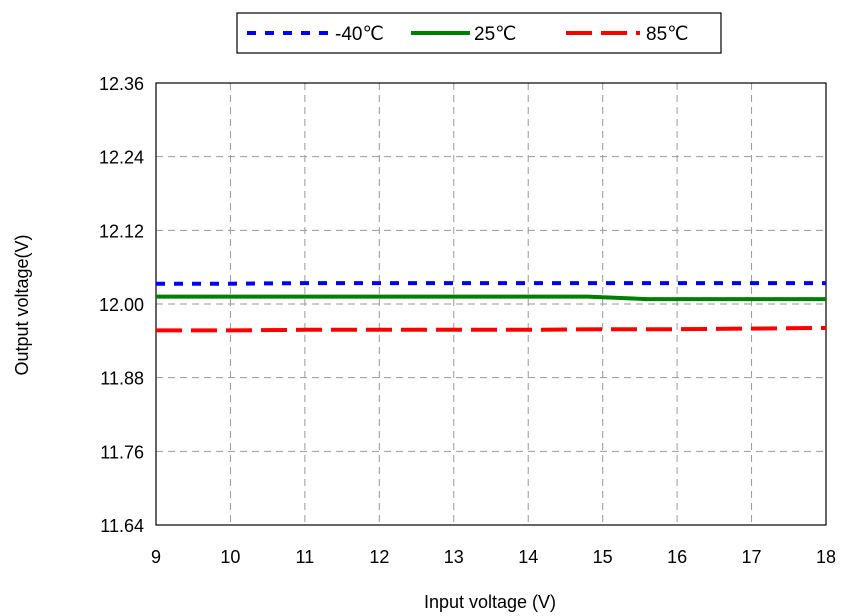 The image size is (842, 616). I want to click on x-tick-label: 14, so click(528, 557).